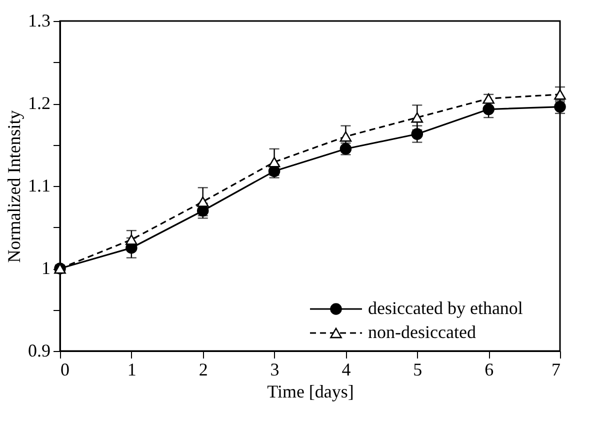 This screenshot has height=430, width=613. Describe the element at coordinates (310, 392) in the screenshot. I see `x-axis-title: Time [days]` at that location.